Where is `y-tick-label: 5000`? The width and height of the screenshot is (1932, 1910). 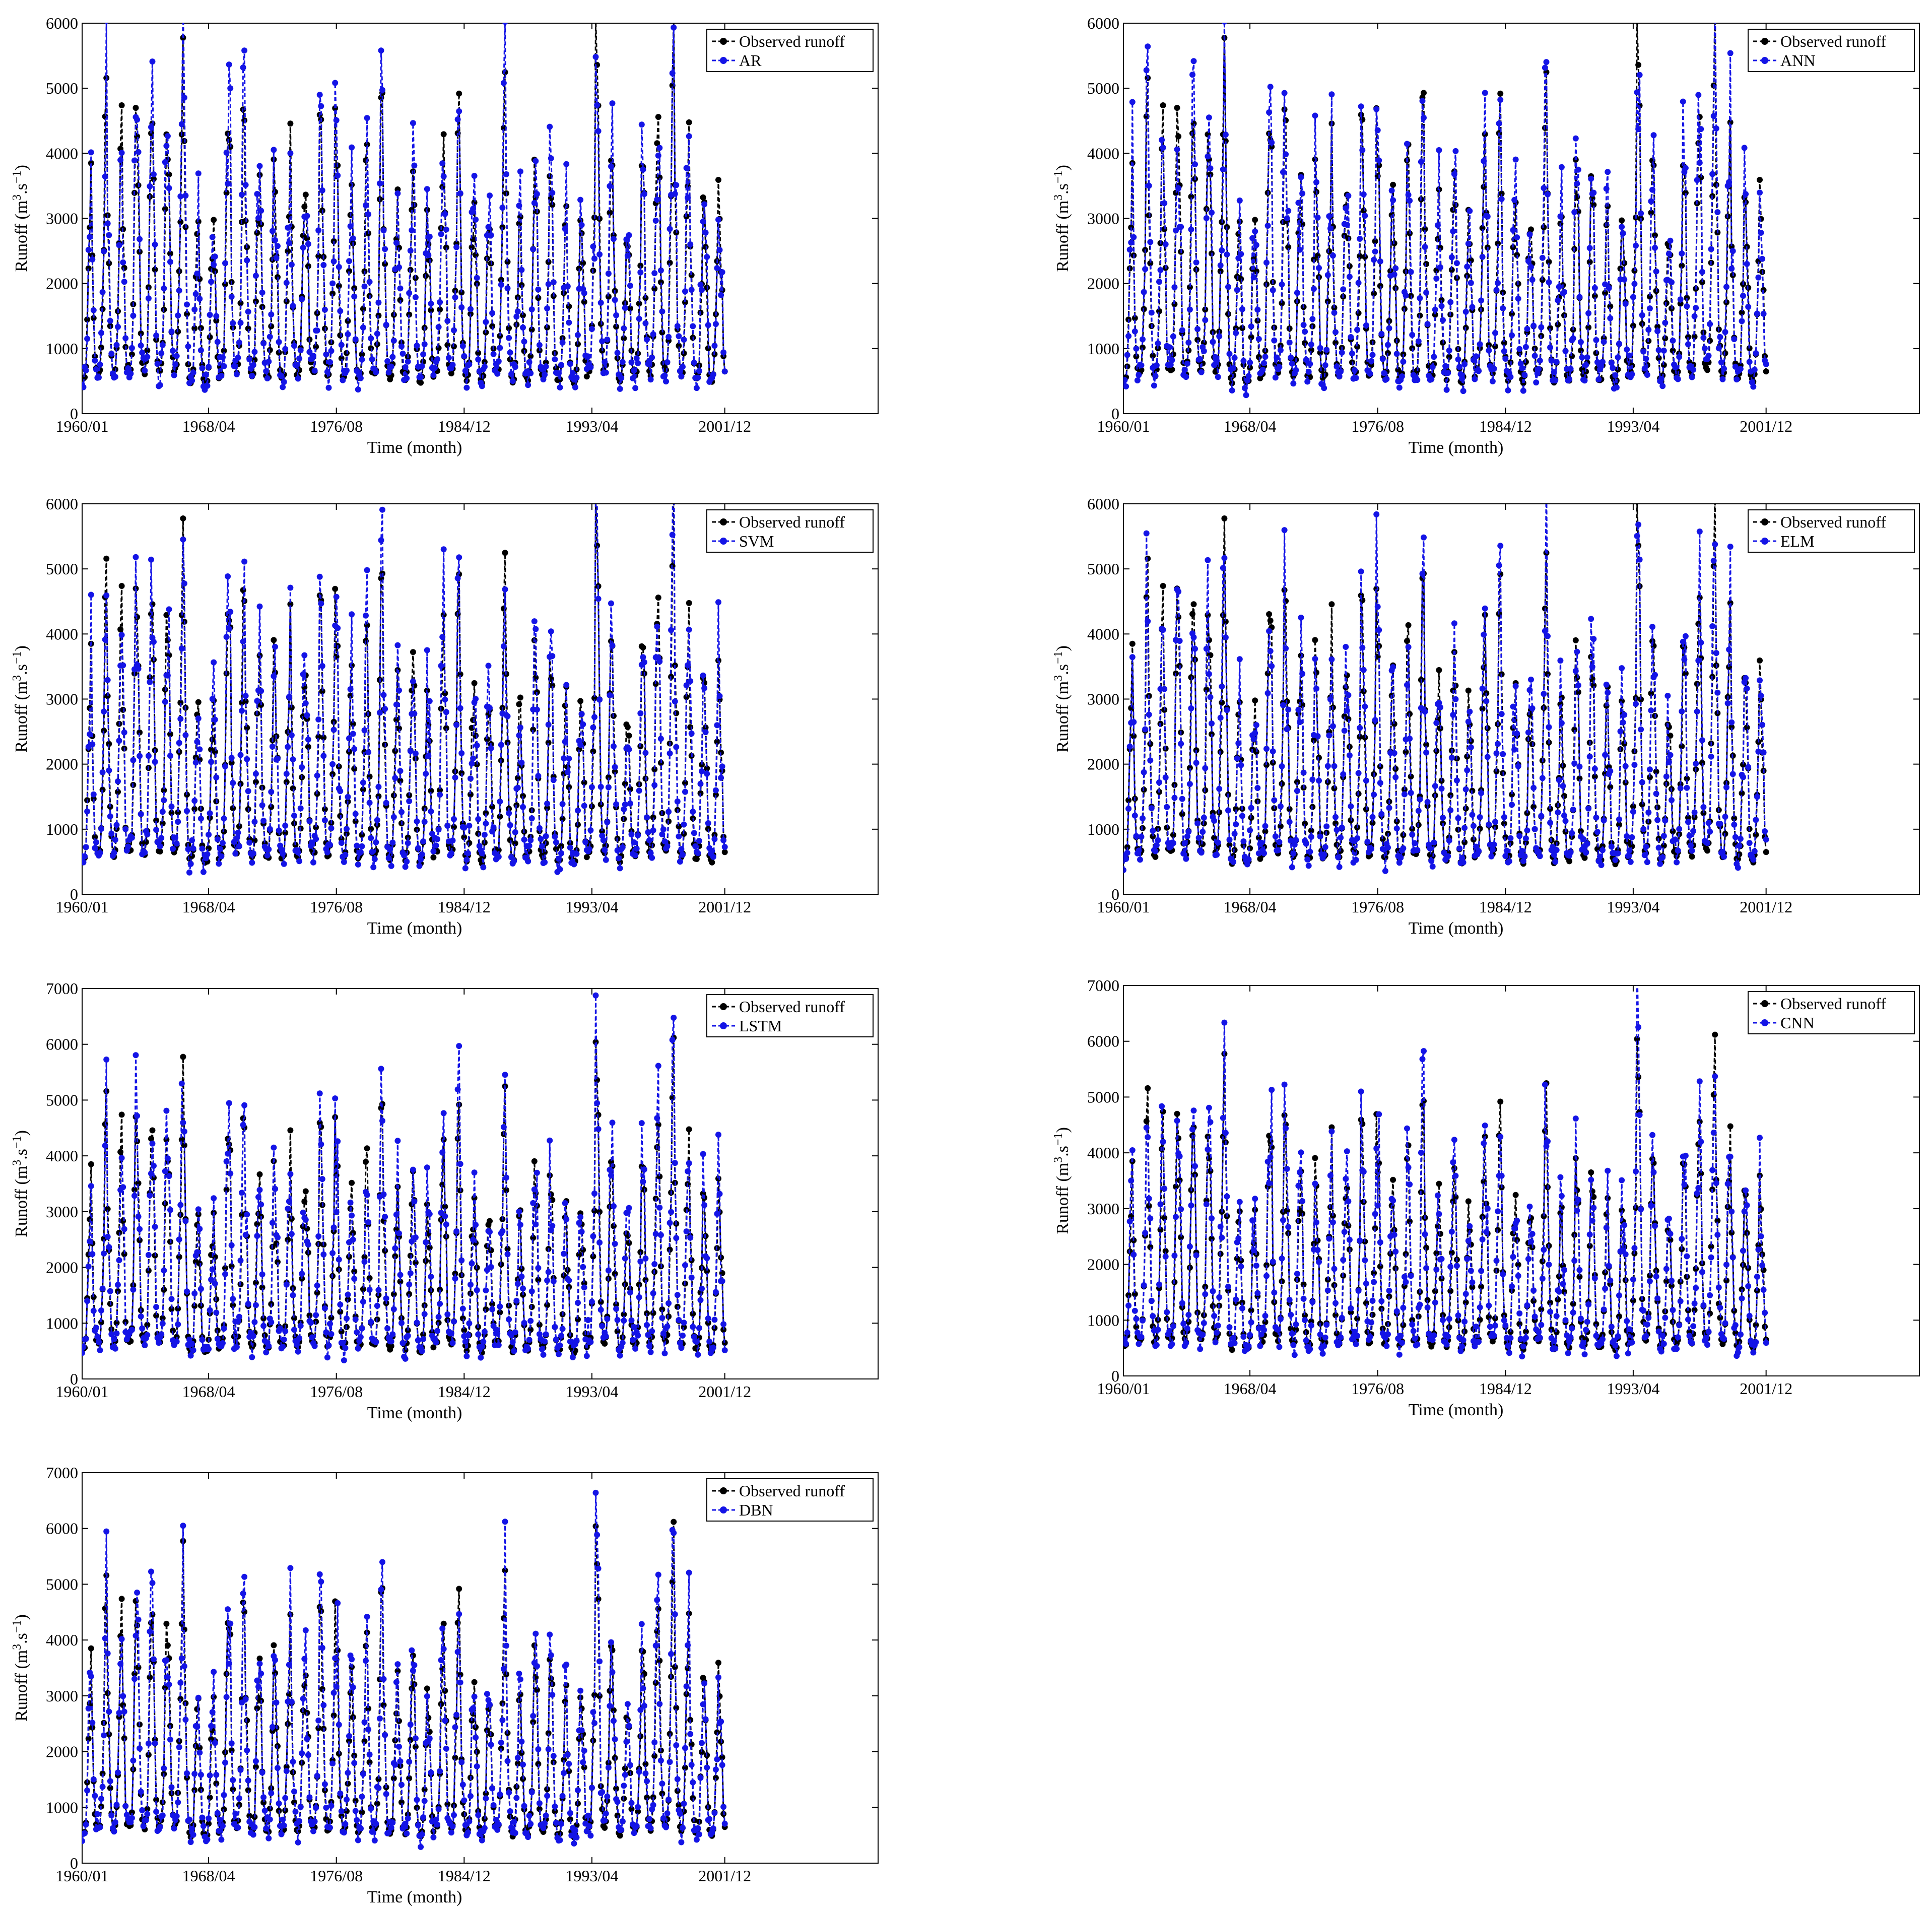 y-tick-label: 5000 is located at coordinates (62, 88).